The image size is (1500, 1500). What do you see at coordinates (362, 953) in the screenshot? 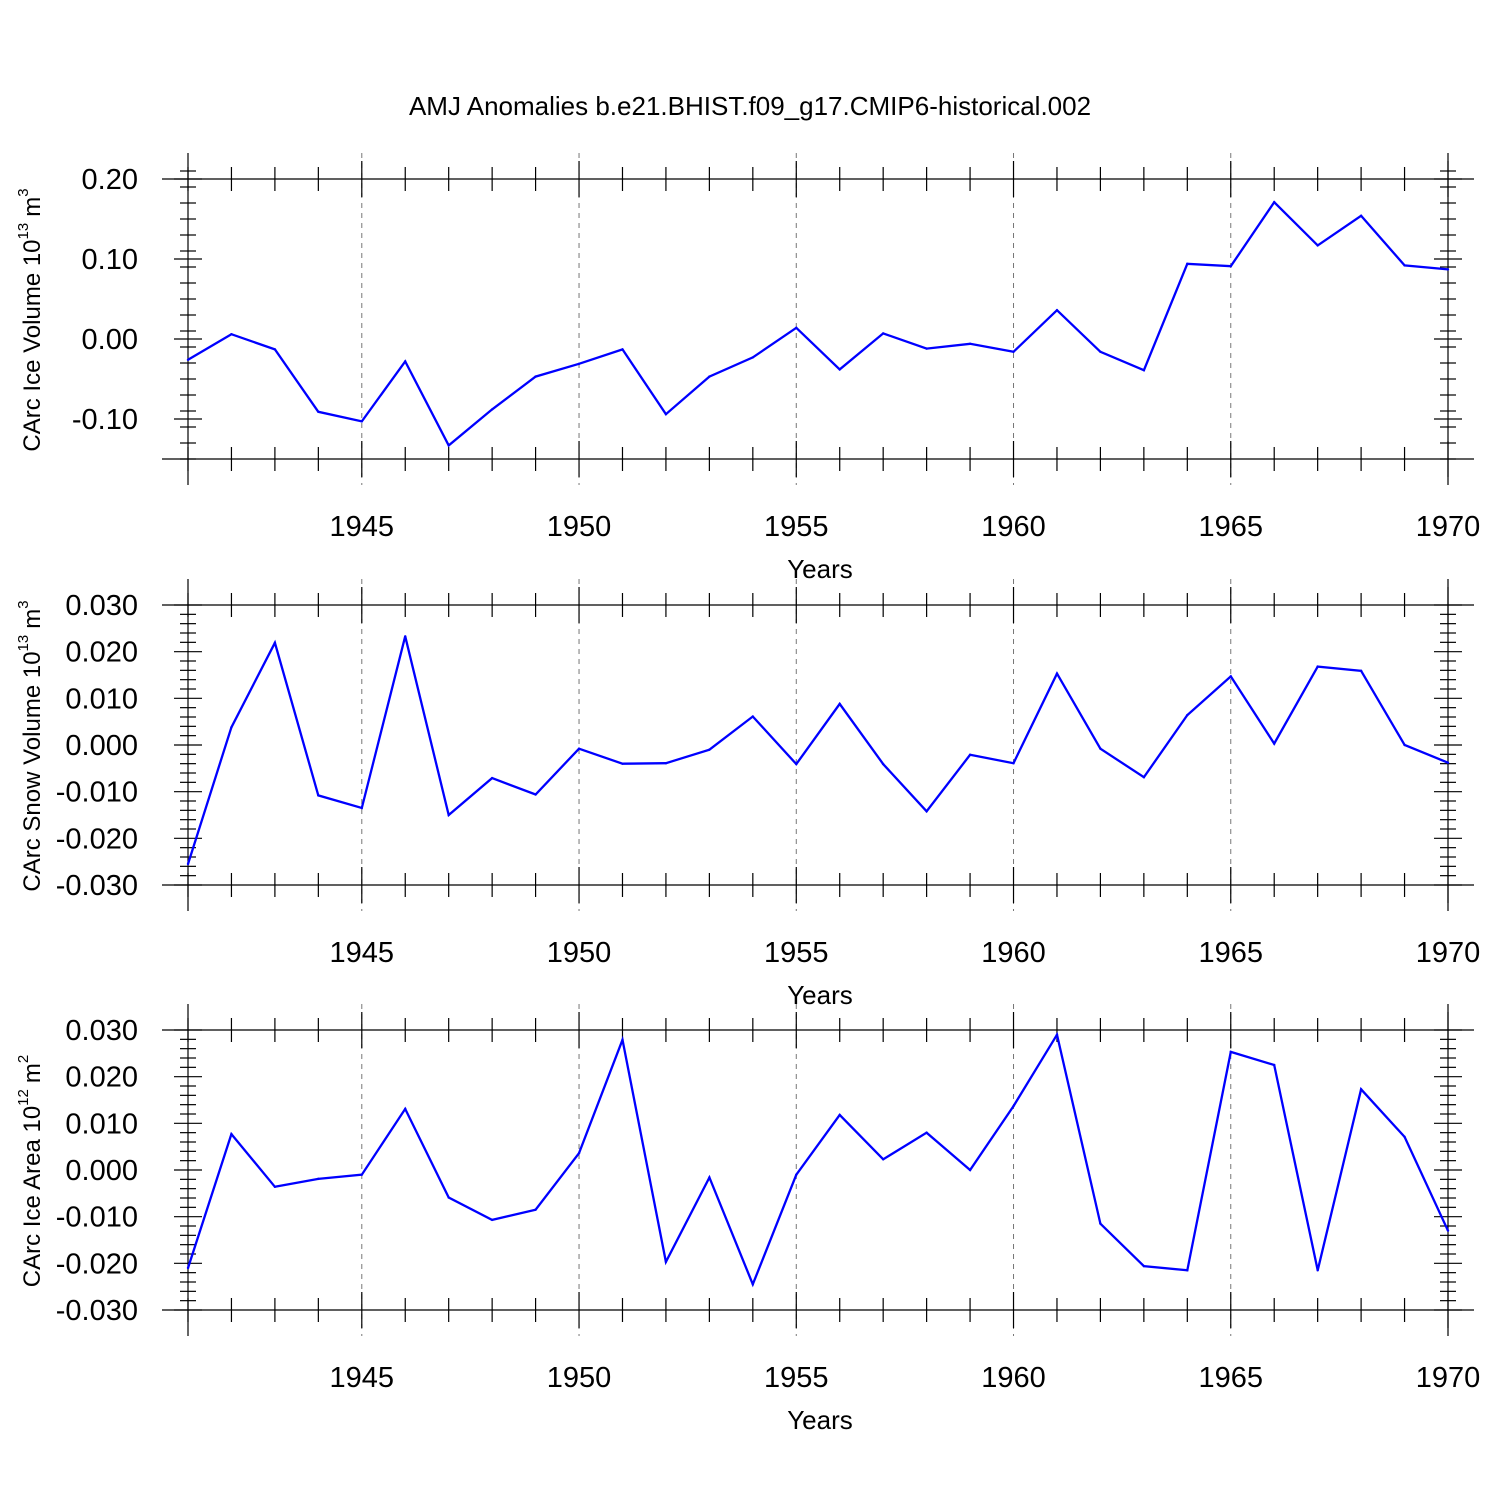
I see `x-tick-label: 1945` at bounding box center [362, 953].